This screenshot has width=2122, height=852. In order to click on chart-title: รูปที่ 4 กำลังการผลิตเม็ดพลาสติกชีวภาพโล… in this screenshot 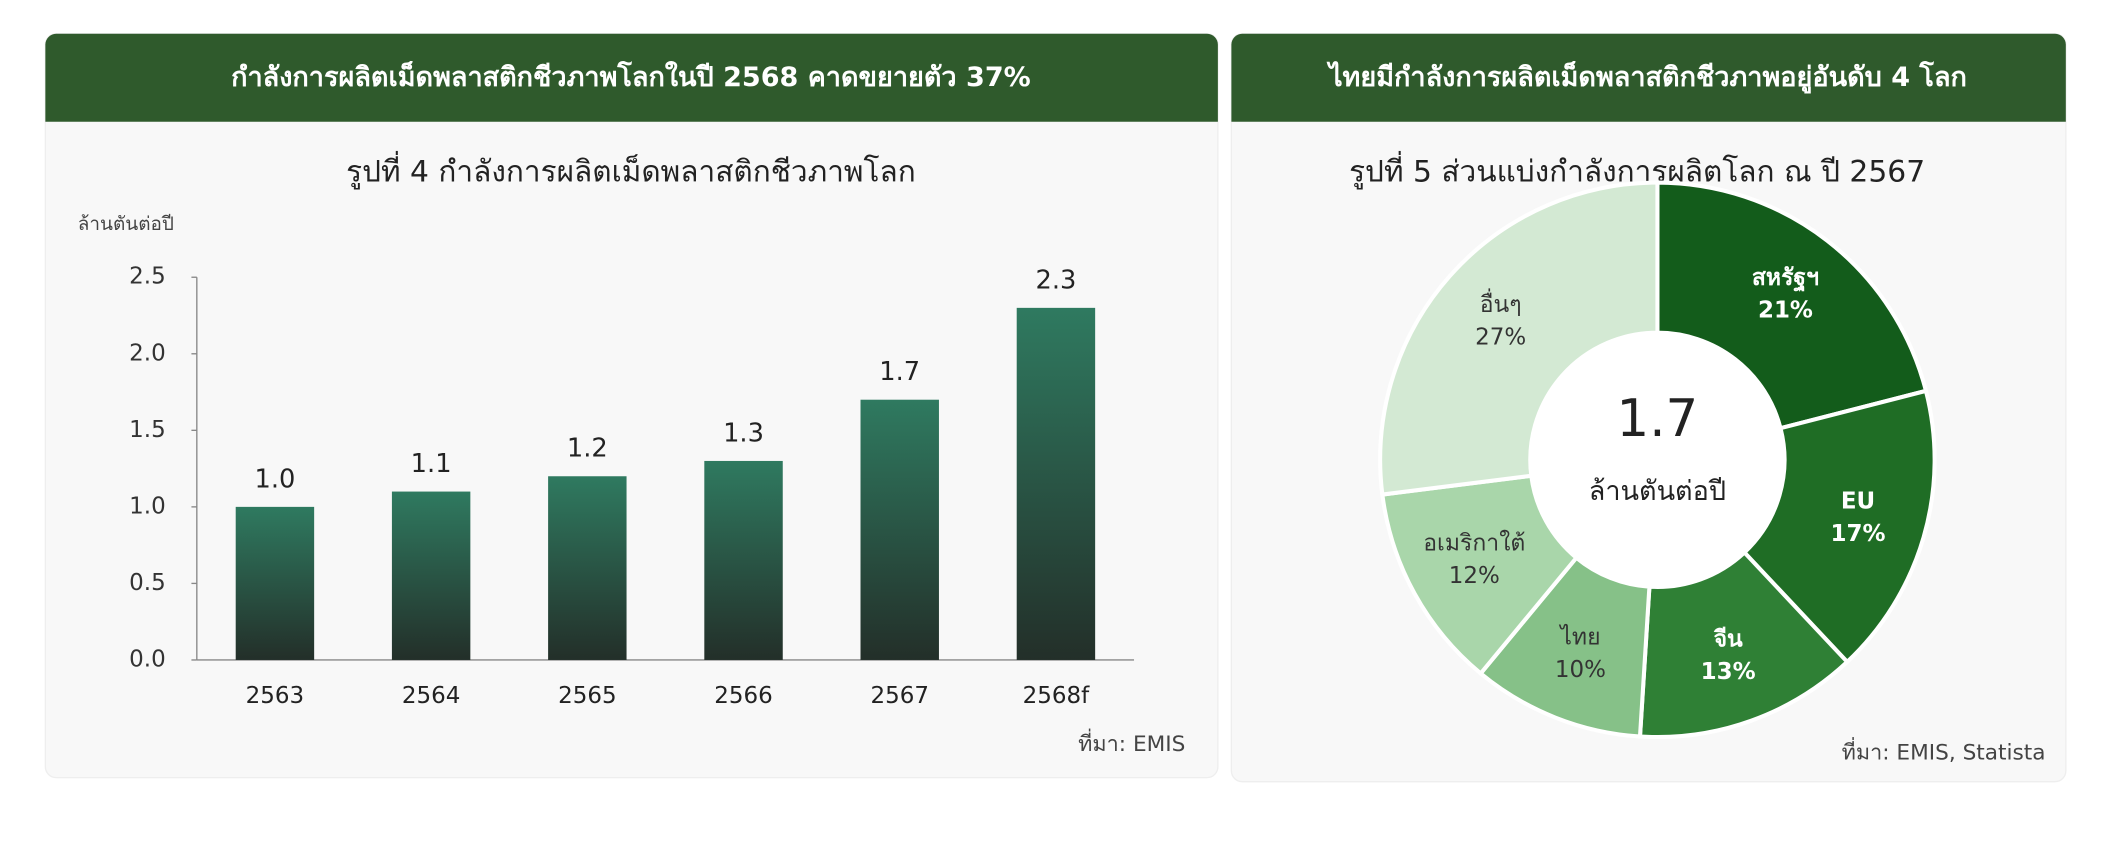, I will do `click(631, 170)`.